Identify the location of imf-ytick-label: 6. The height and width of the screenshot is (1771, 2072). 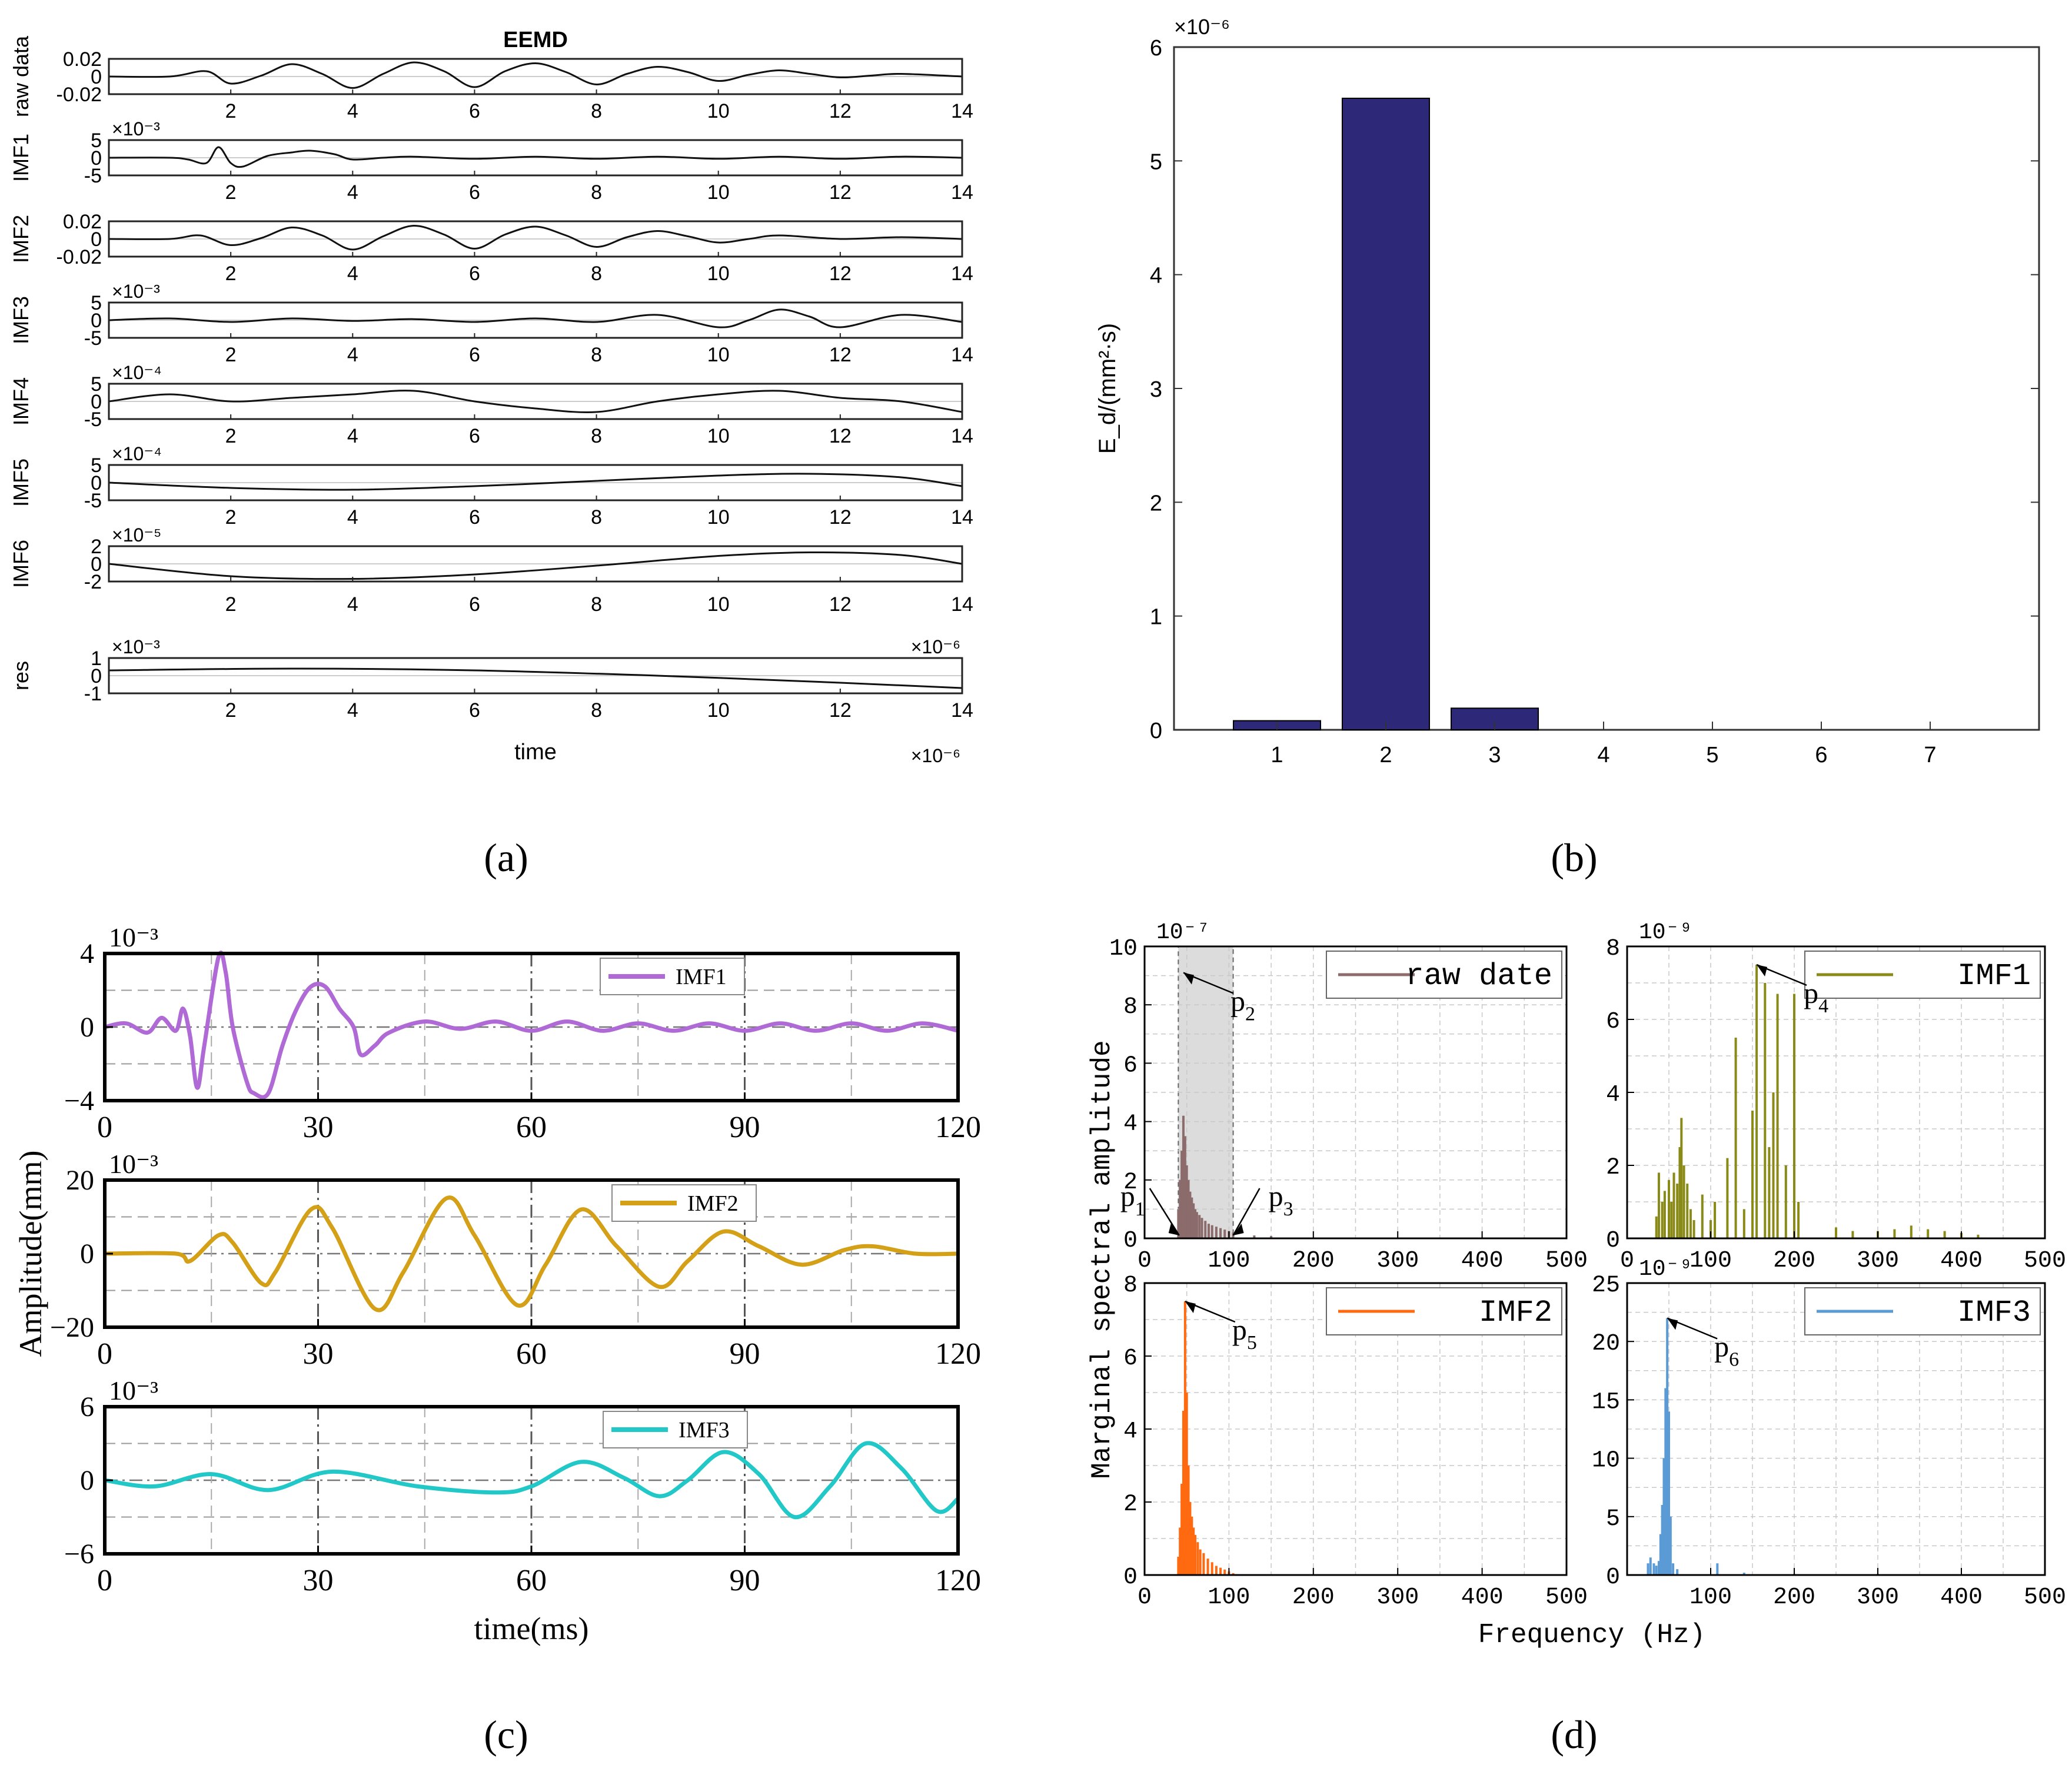
(87, 1407).